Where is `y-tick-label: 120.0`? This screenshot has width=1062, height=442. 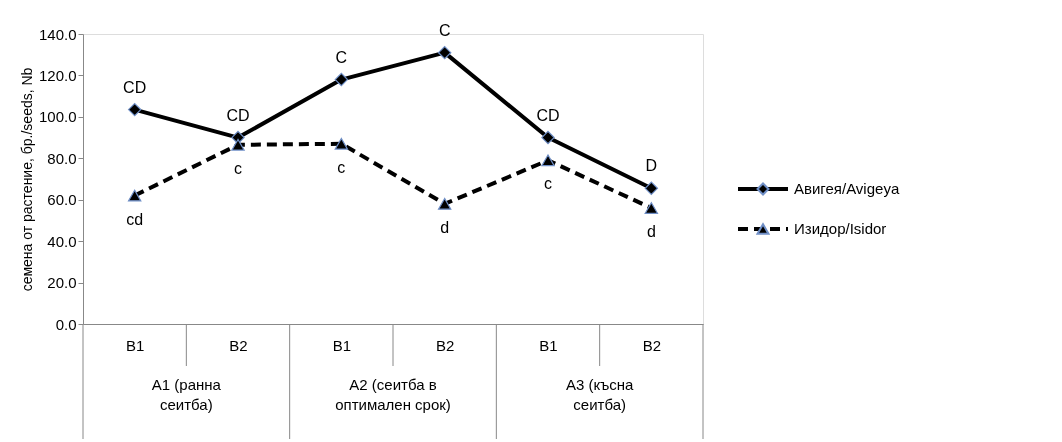
y-tick-label: 120.0 is located at coordinates (57, 75).